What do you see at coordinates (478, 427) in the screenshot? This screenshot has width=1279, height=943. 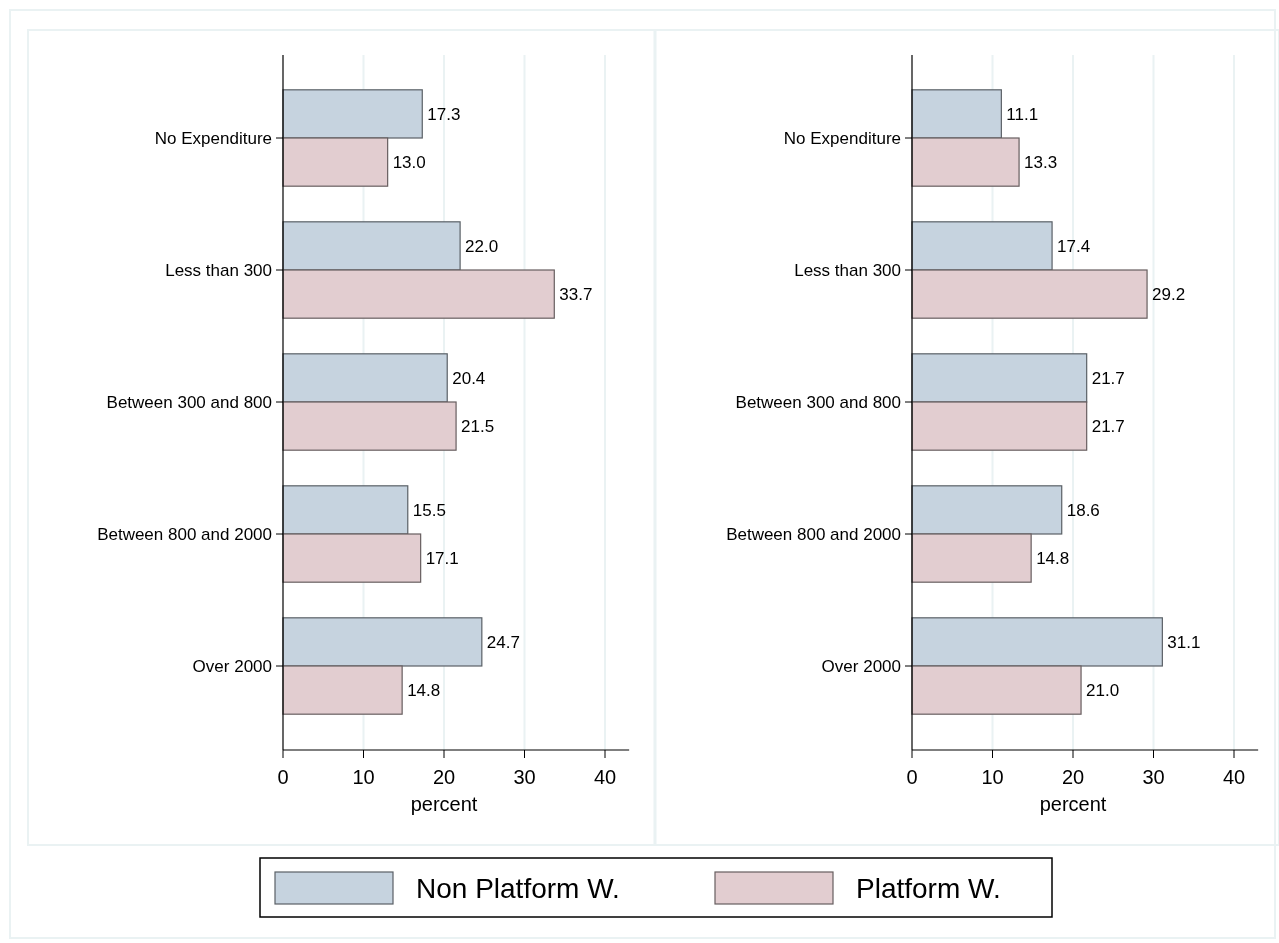 I see `data-label: 21.5` at bounding box center [478, 427].